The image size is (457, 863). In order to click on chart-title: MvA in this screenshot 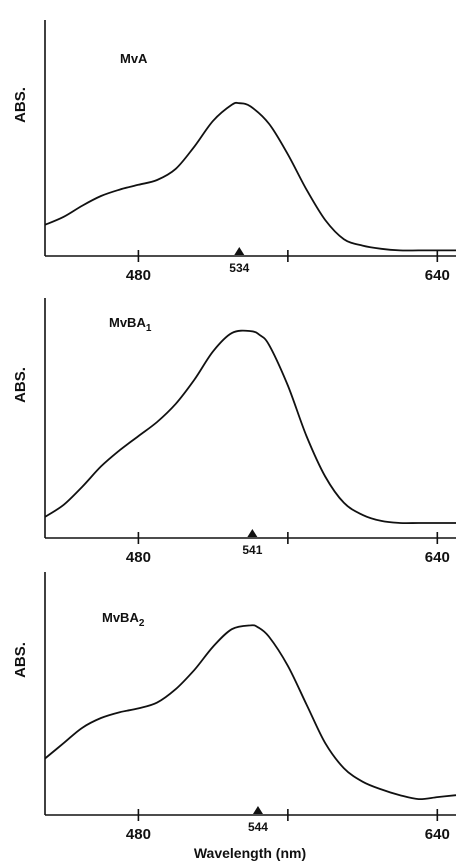, I will do `click(134, 58)`.